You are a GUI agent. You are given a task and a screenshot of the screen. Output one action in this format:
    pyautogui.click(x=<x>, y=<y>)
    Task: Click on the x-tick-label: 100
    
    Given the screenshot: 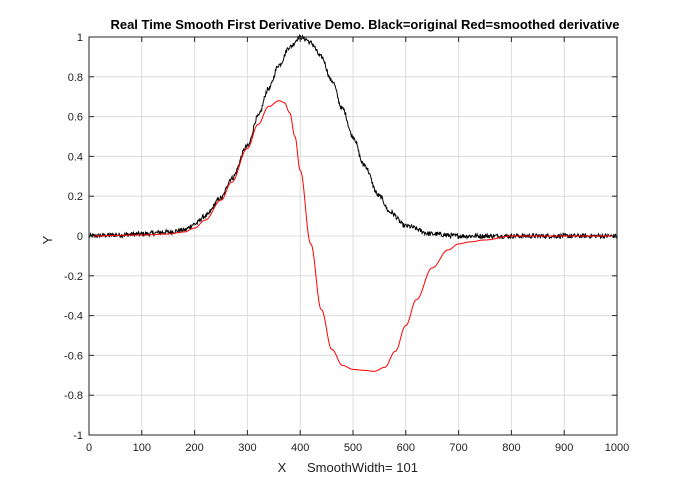 What is the action you would take?
    pyautogui.click(x=142, y=448)
    